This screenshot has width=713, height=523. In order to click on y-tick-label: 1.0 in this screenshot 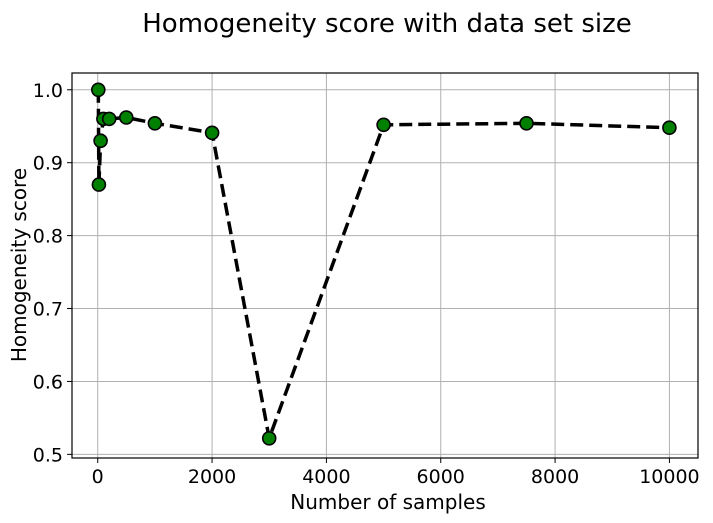, I will do `click(48, 91)`.